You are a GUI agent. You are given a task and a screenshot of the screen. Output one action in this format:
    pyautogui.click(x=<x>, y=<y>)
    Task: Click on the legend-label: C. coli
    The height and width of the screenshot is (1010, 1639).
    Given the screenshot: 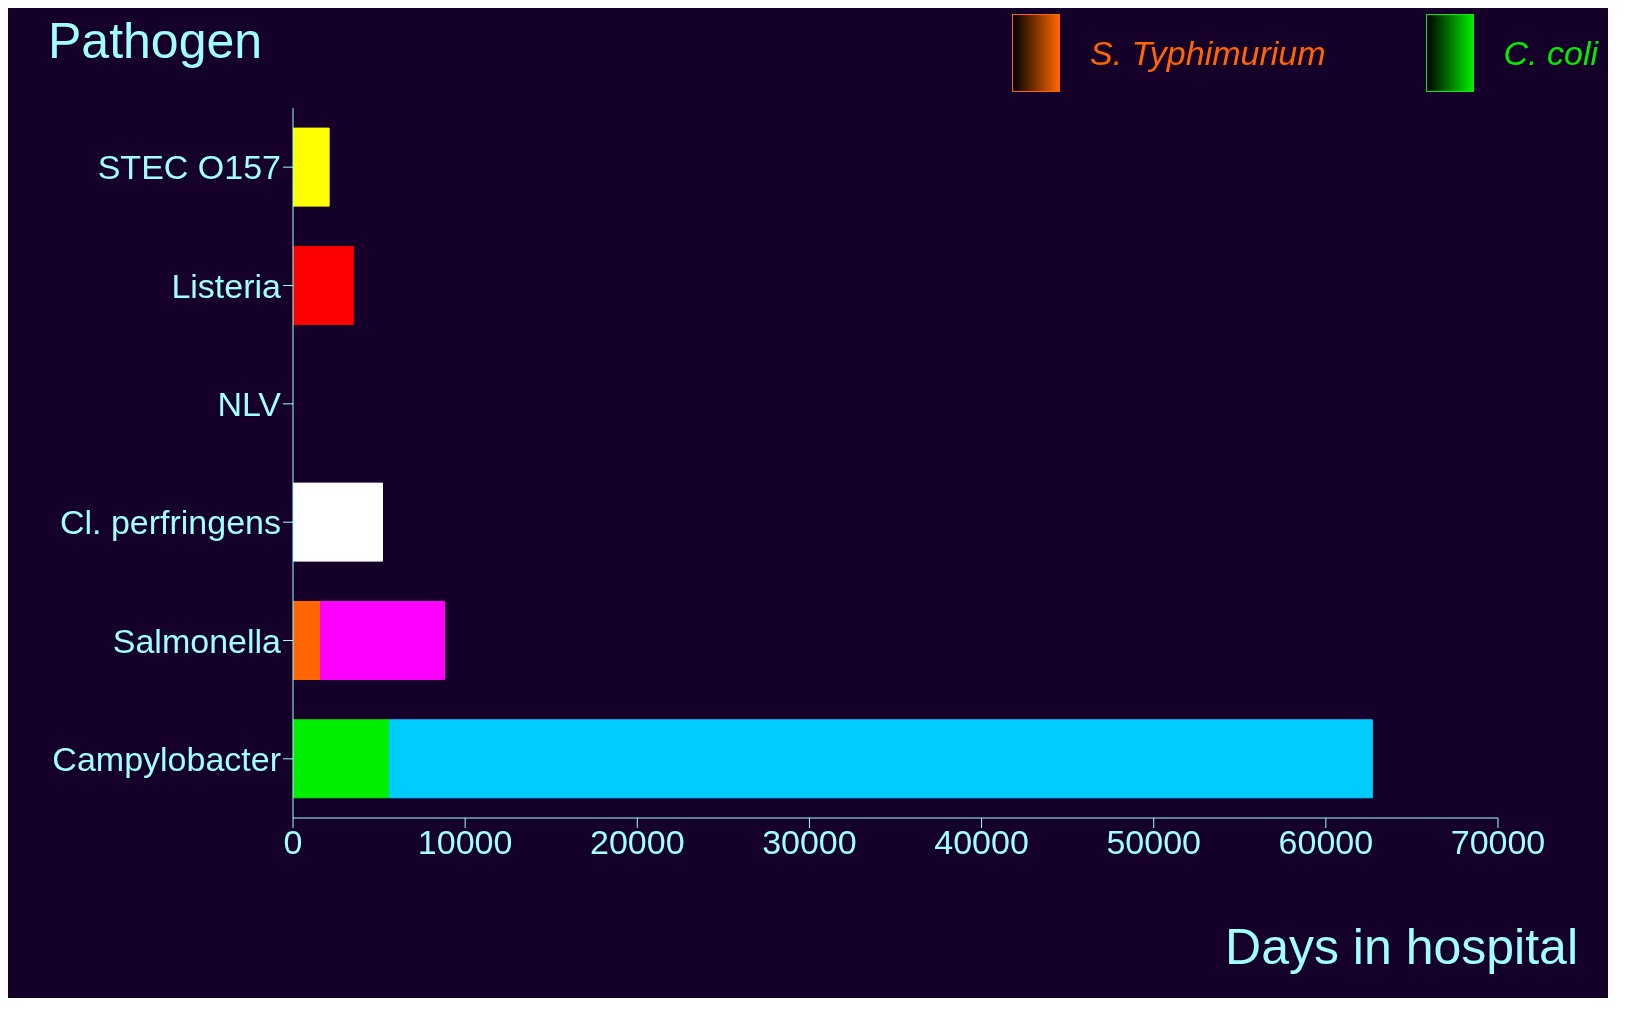 What is the action you would take?
    pyautogui.click(x=1550, y=53)
    